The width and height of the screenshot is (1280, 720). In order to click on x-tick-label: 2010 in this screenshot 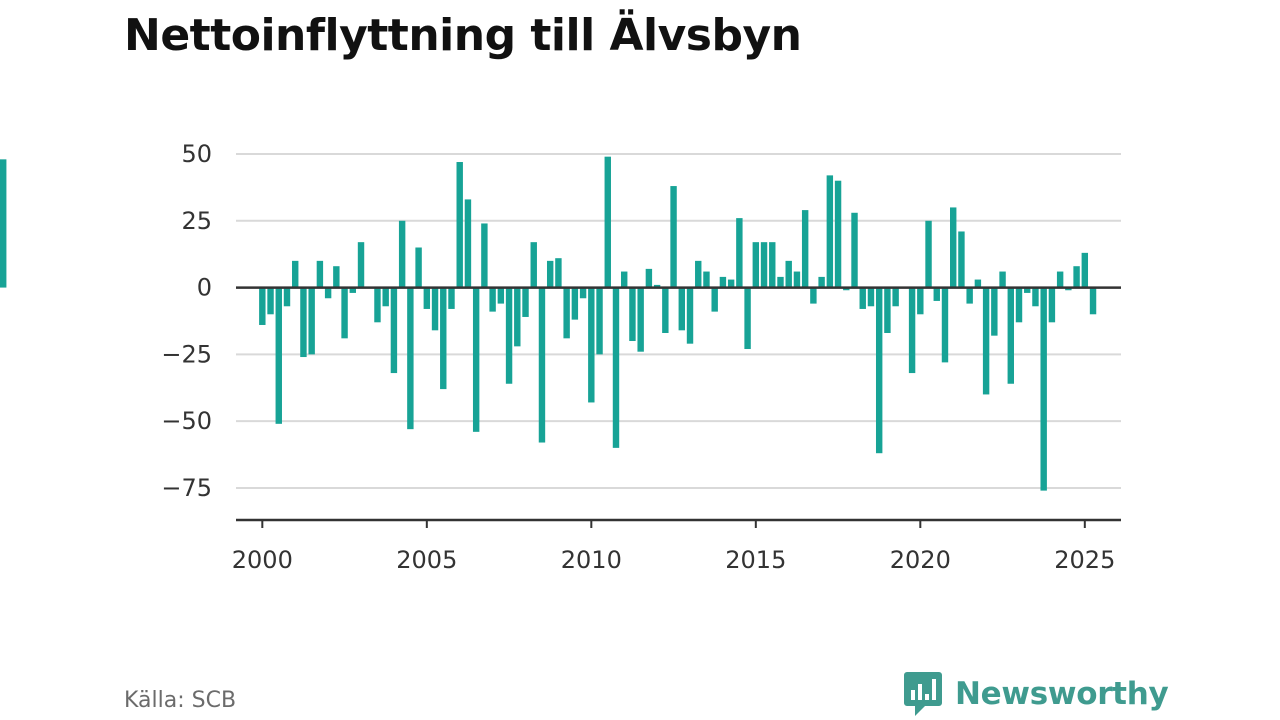, I will do `click(591, 560)`.